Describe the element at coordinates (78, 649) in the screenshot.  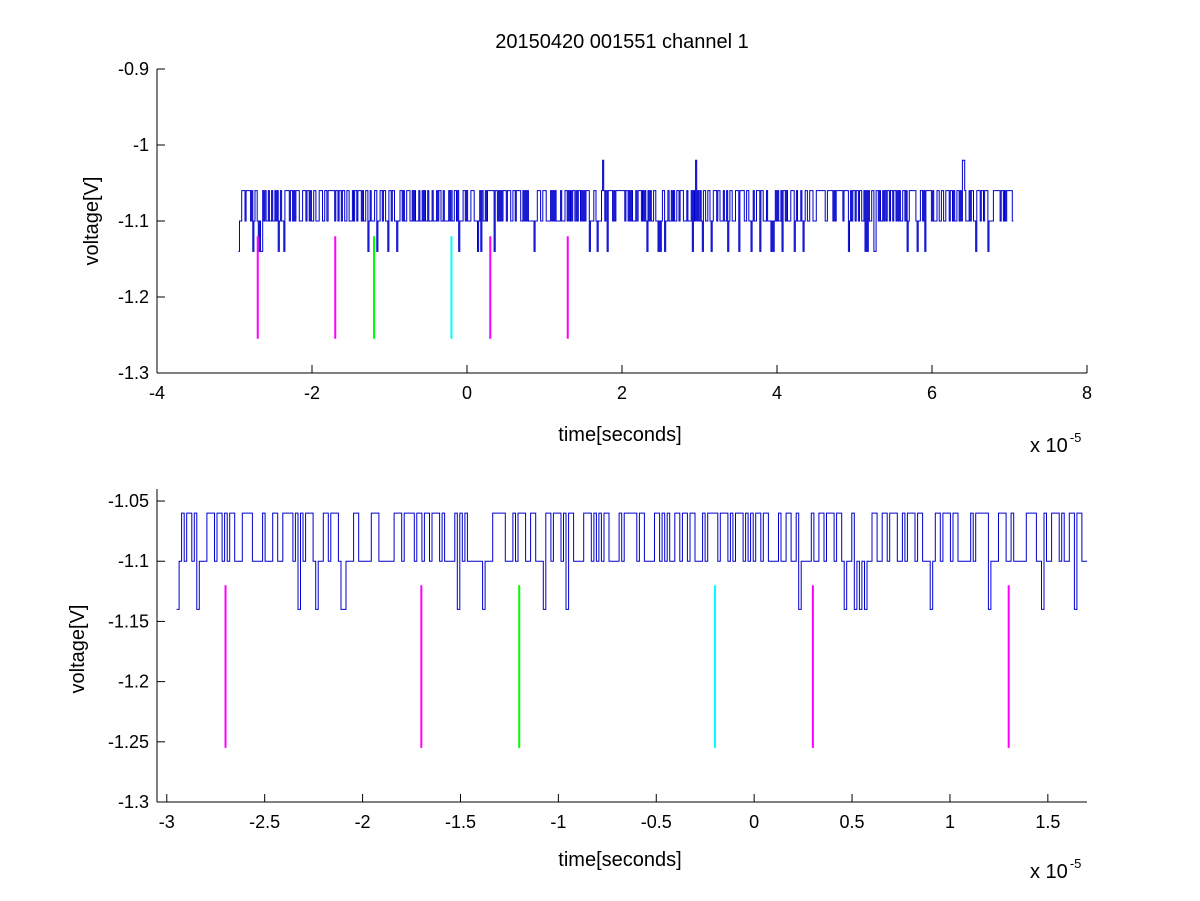
I see `bottom-plot-y-axis-label: voltage[V]` at that location.